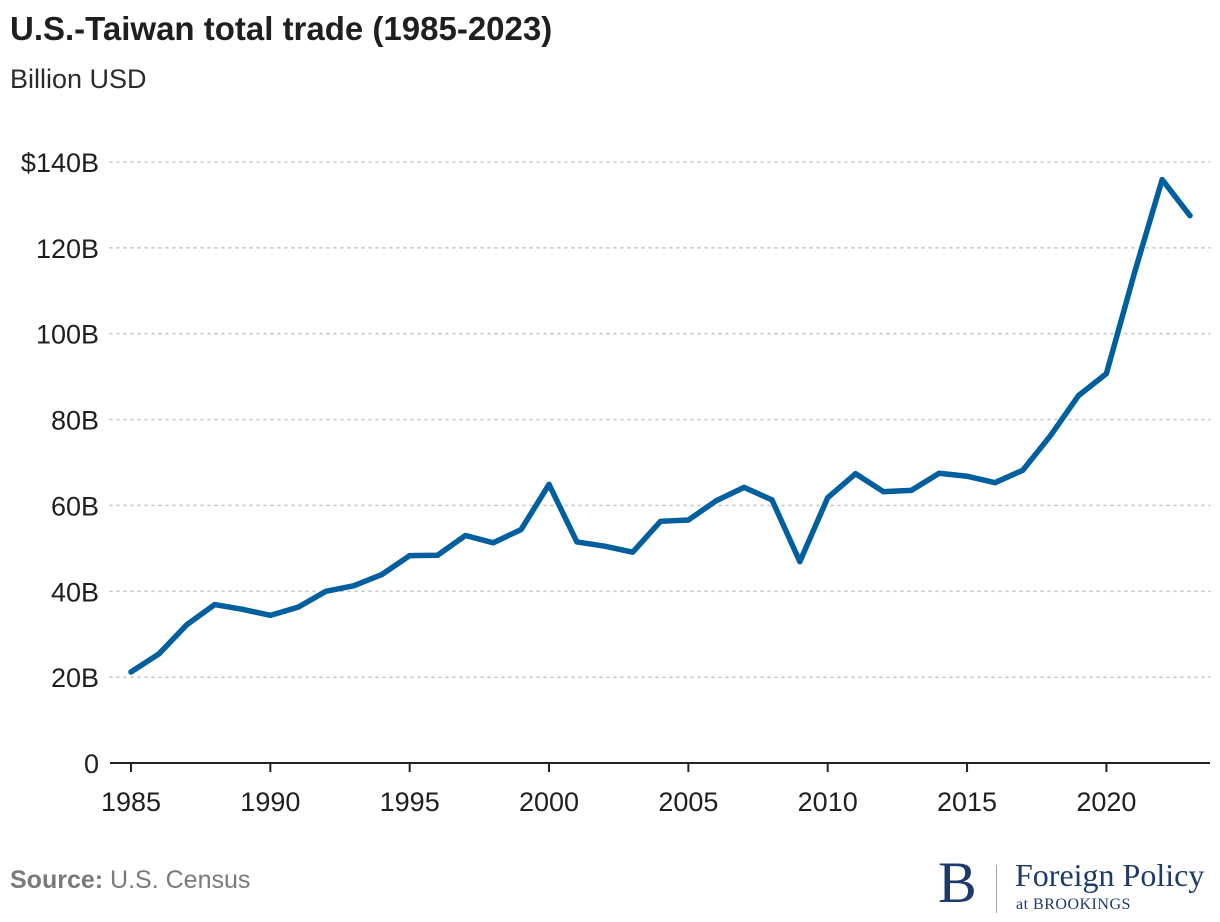 The width and height of the screenshot is (1220, 922). What do you see at coordinates (75, 678) in the screenshot?
I see `y-tick-label: 20B` at bounding box center [75, 678].